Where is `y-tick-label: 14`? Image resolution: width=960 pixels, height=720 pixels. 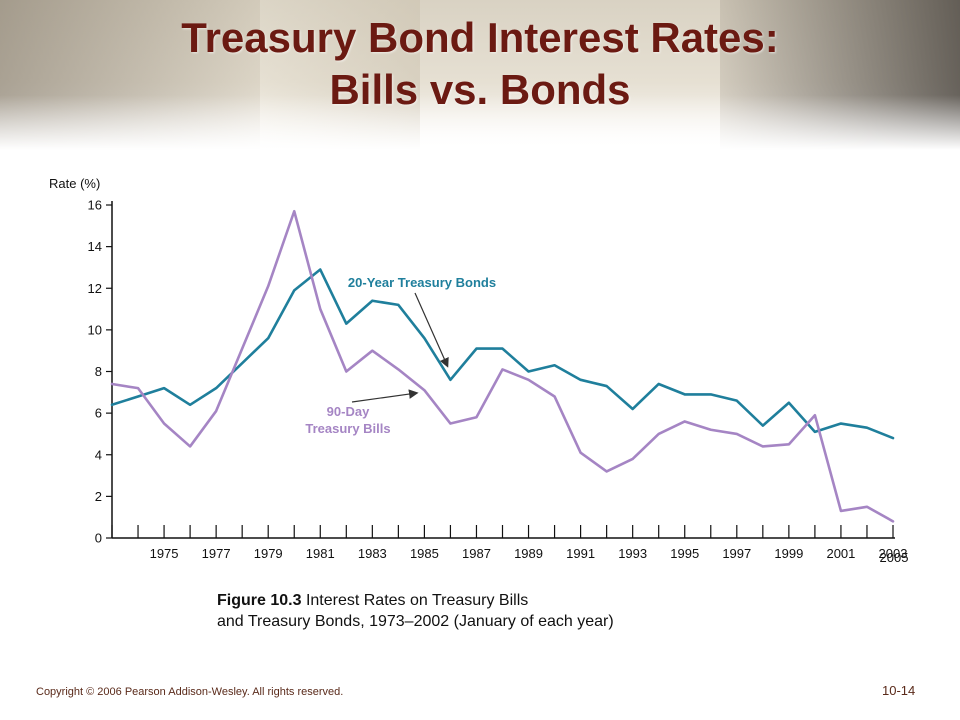
y-tick-label: 14 is located at coordinates (95, 246).